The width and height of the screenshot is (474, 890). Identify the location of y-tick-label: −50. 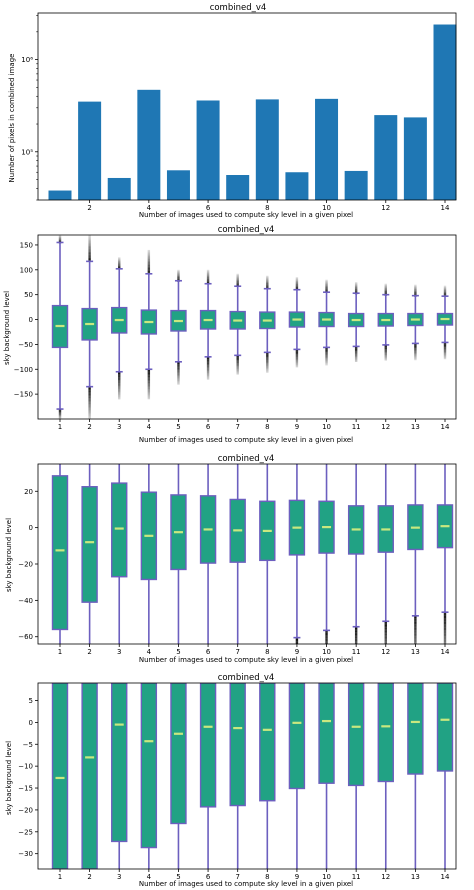
(25, 345).